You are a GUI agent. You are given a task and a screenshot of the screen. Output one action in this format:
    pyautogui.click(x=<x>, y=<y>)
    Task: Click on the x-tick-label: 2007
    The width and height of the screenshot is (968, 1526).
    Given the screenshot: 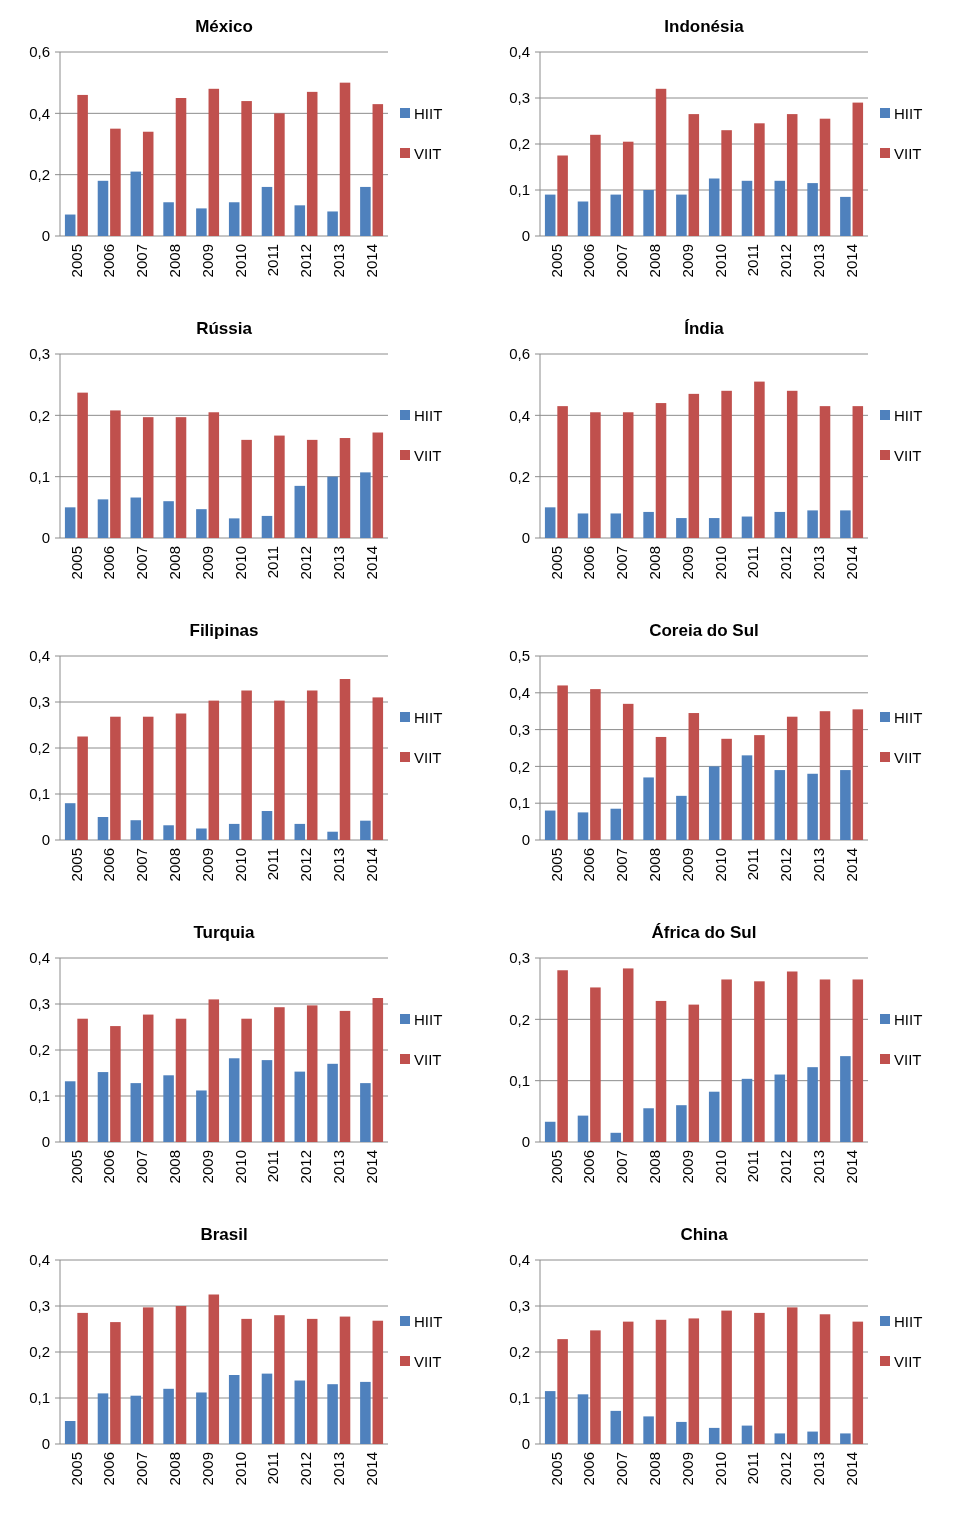 What is the action you would take?
    pyautogui.click(x=622, y=563)
    